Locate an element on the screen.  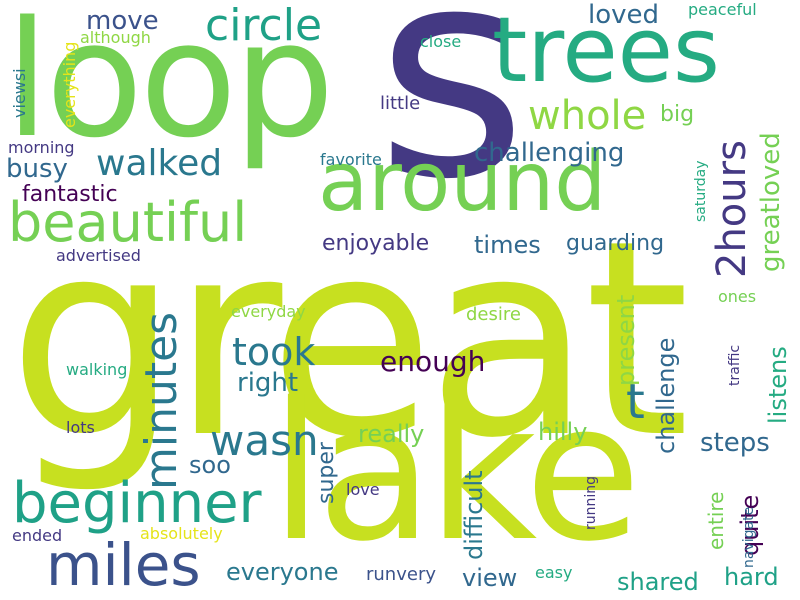
word-right: right is located at coordinates (268, 383).